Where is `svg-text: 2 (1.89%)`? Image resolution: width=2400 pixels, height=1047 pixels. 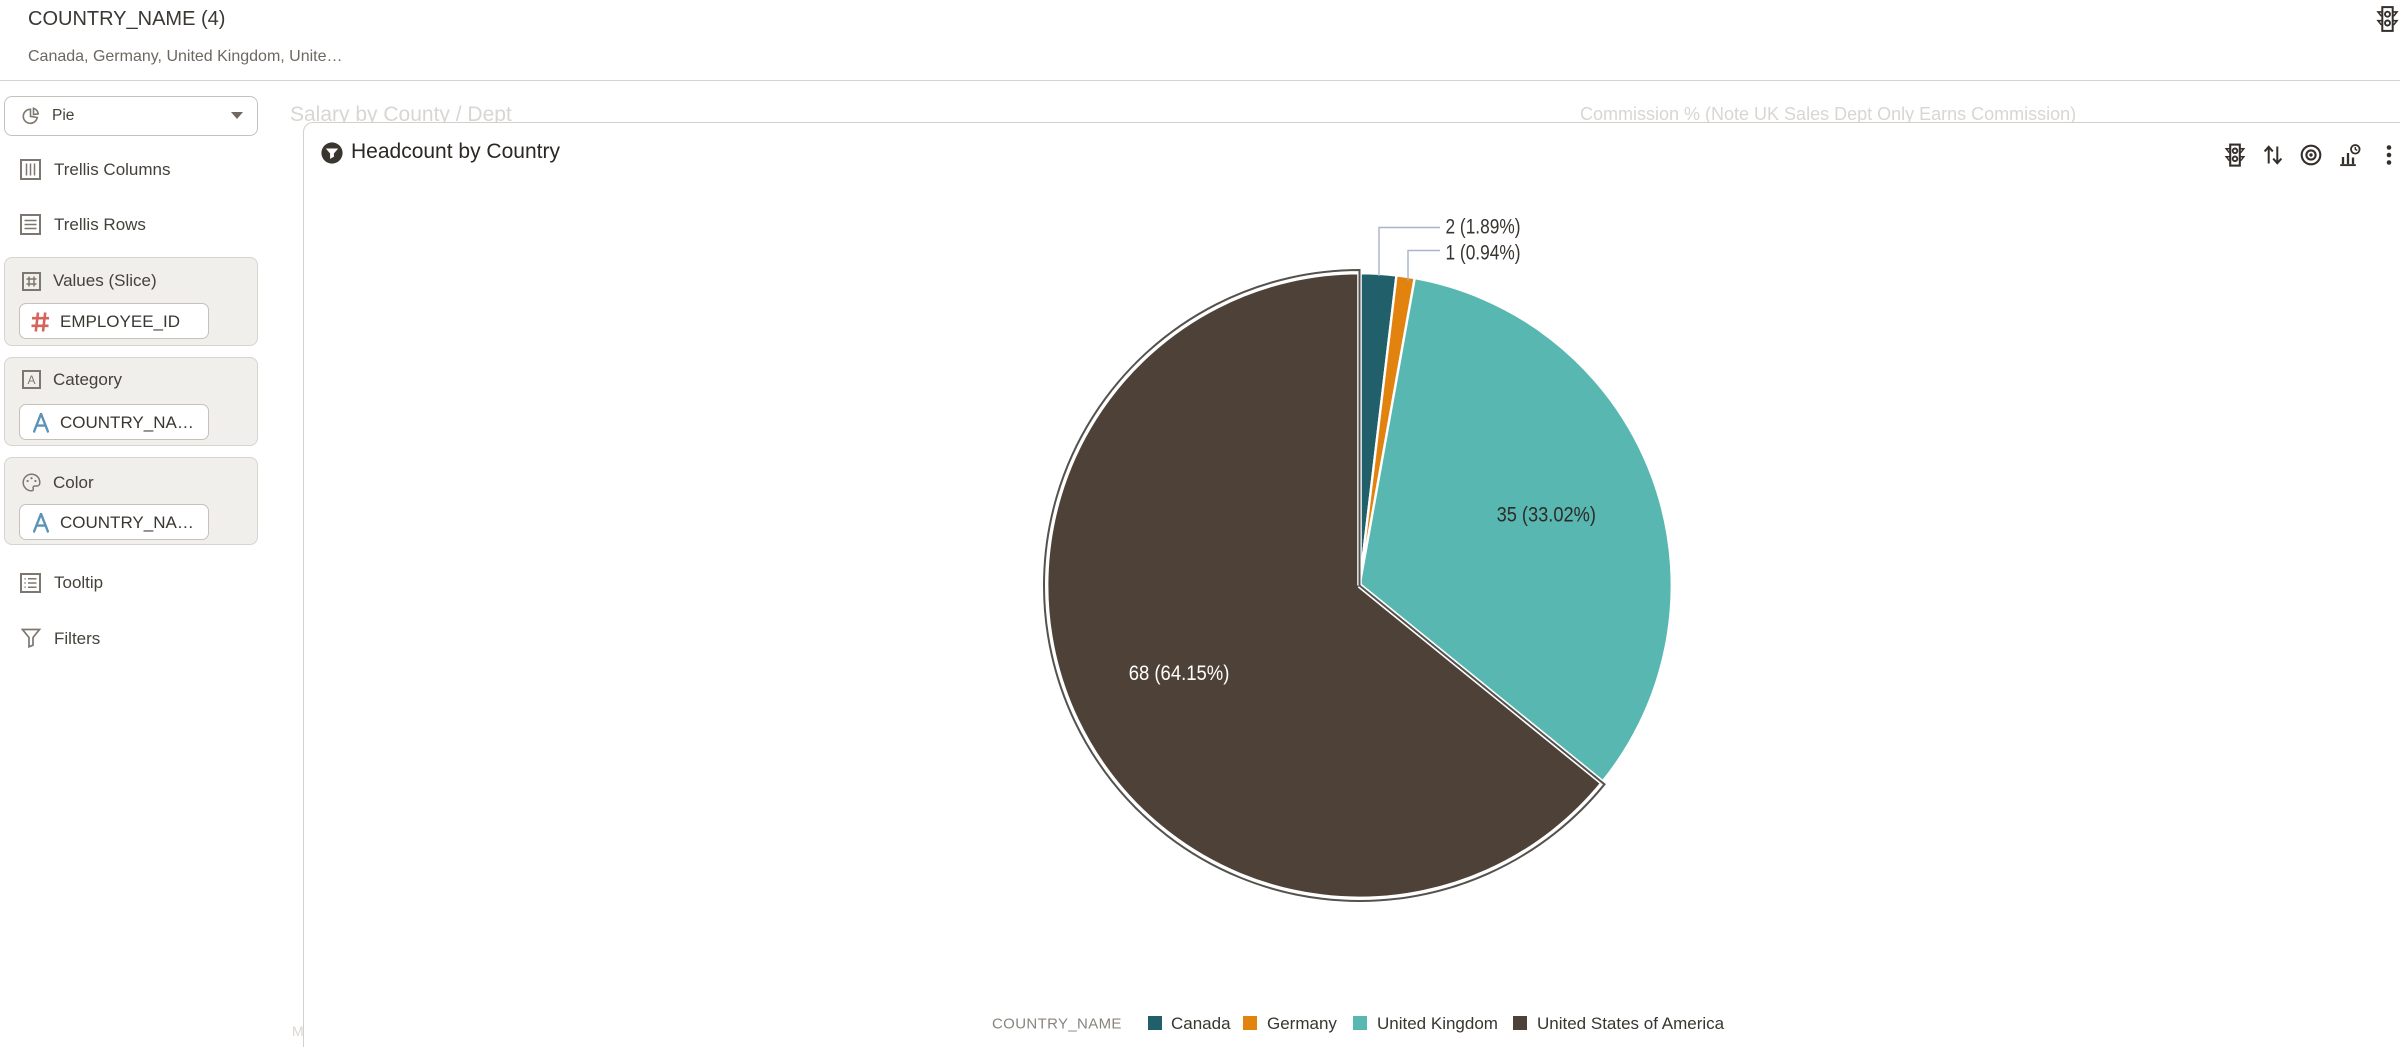 svg-text: 2 (1.89%) is located at coordinates (1483, 227).